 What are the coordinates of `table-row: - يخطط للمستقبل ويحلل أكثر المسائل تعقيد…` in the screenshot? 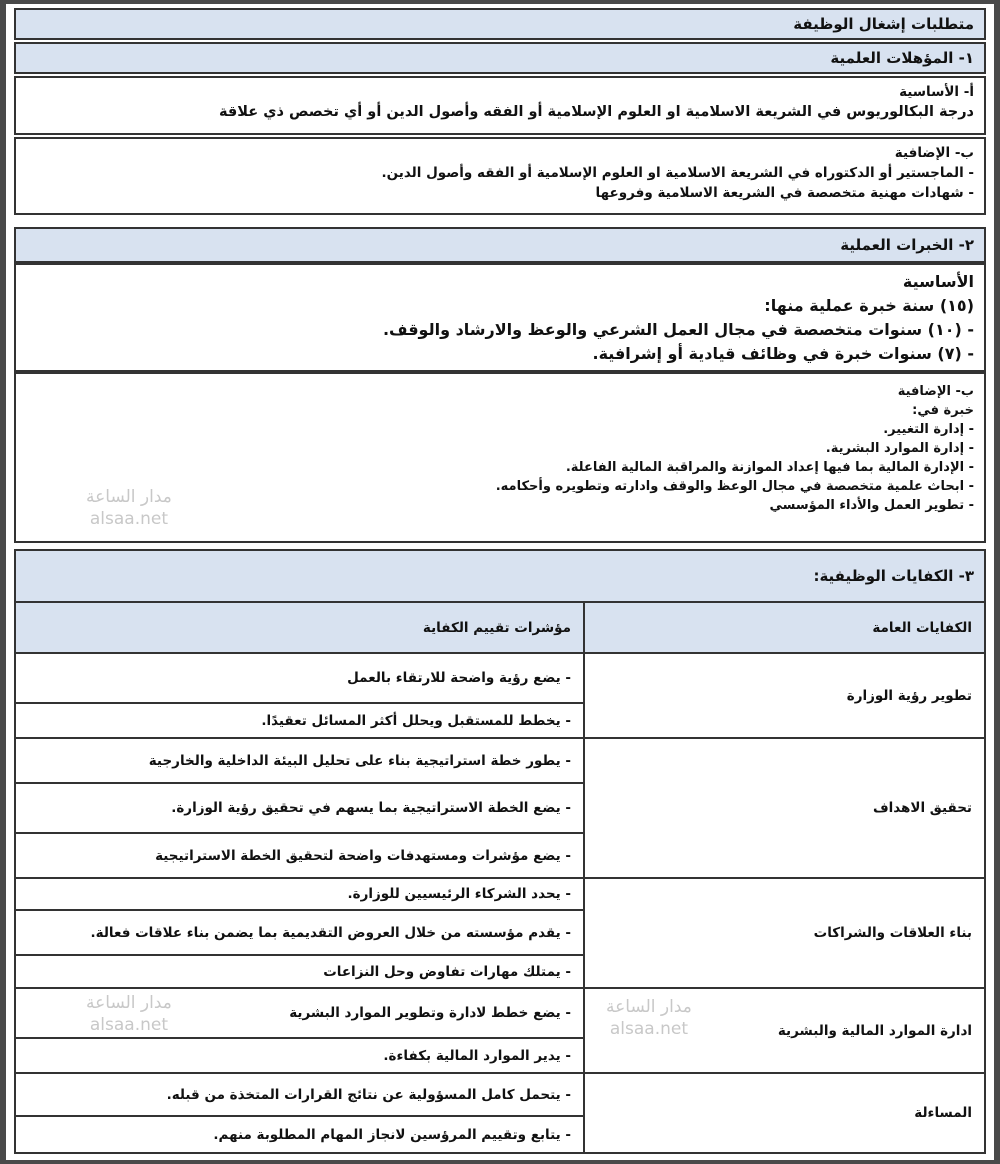 It's located at (499, 720).